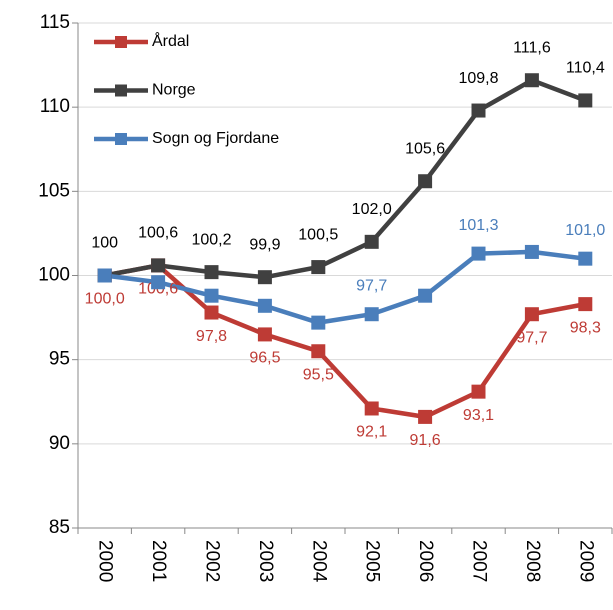 The height and width of the screenshot is (610, 613). I want to click on x-tick-label: 2000, so click(105, 561).